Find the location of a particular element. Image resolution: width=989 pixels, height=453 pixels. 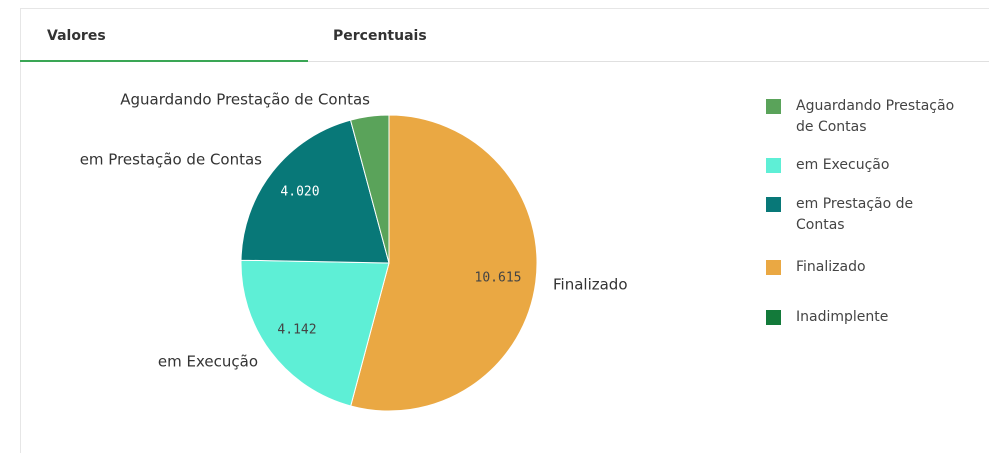

legend-label: Aguardando Prestação de Contas is located at coordinates (875, 116).